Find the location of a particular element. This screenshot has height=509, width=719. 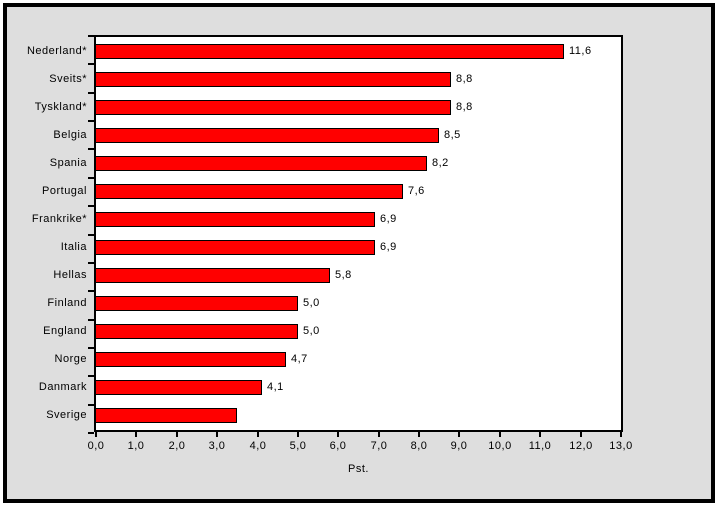

category-label: Italia is located at coordinates (73, 247).